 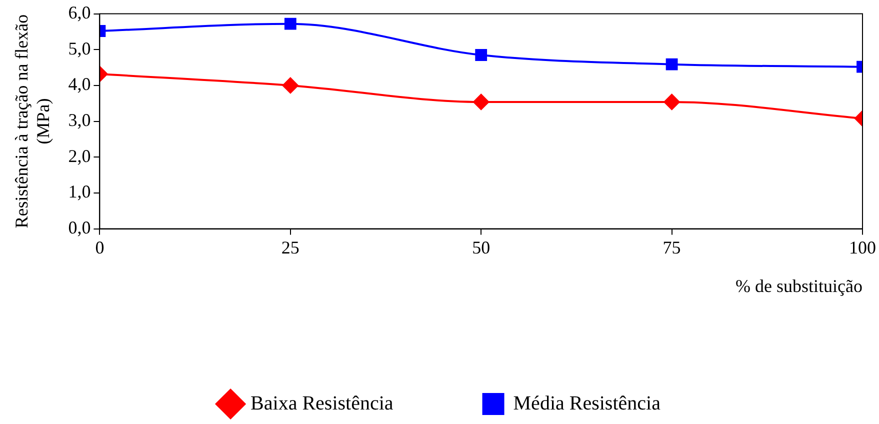 What do you see at coordinates (79, 156) in the screenshot?
I see `y-tick-label: 2,0` at bounding box center [79, 156].